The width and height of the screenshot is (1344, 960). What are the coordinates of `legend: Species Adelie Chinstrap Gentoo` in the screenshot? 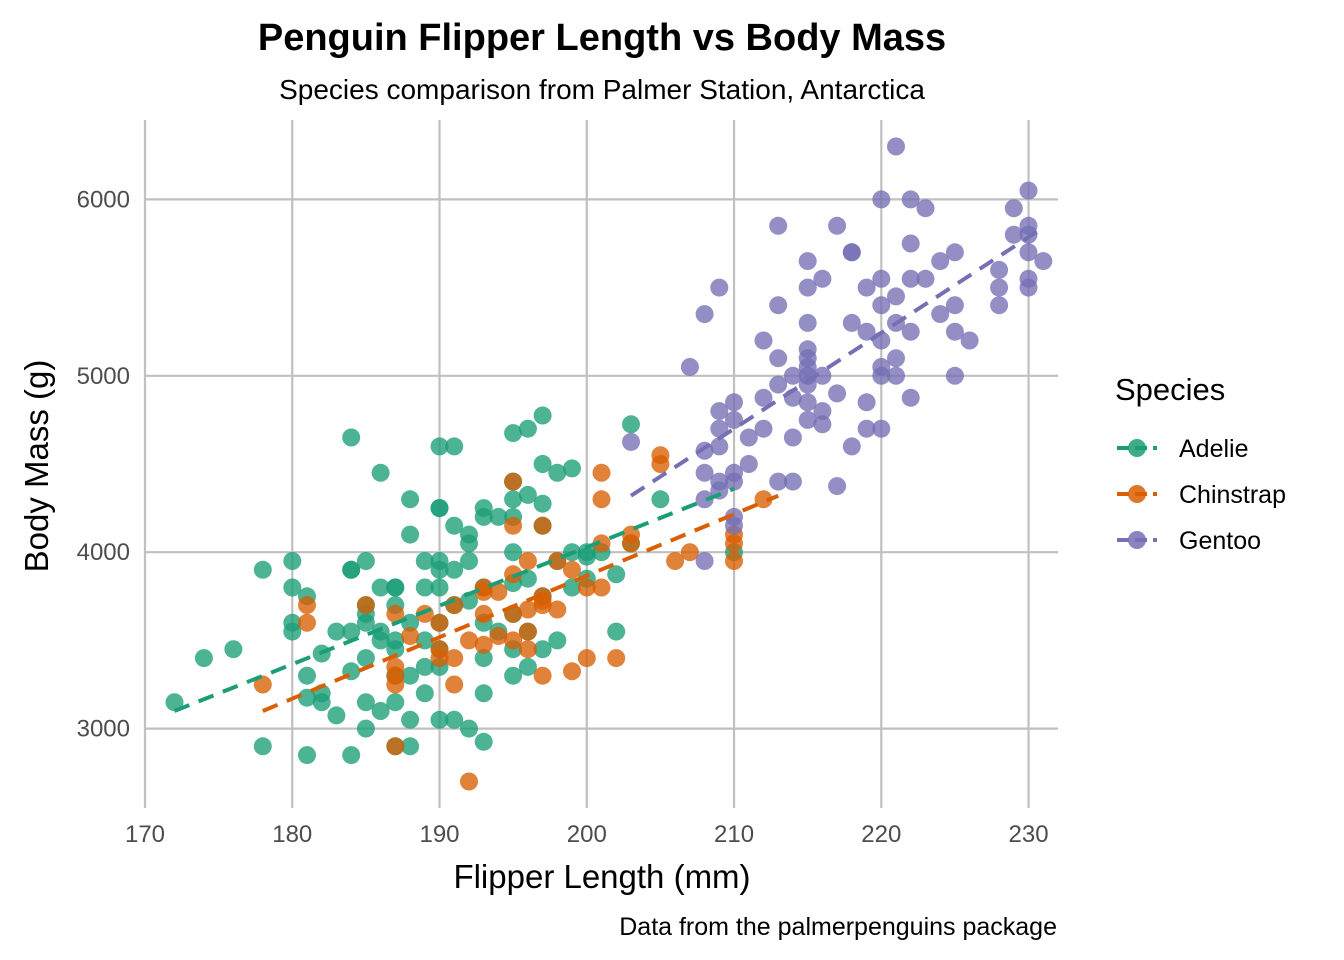 It's located at (1200, 463).